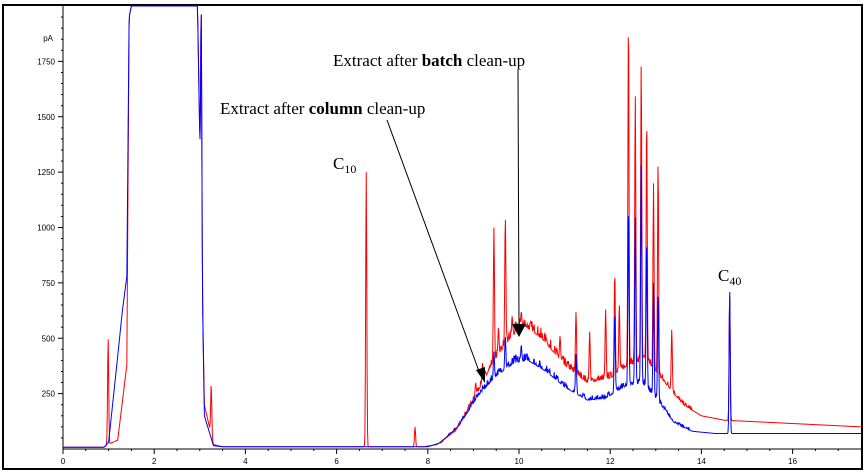 The image size is (867, 474). I want to click on x-tick-label: 16, so click(792, 461).